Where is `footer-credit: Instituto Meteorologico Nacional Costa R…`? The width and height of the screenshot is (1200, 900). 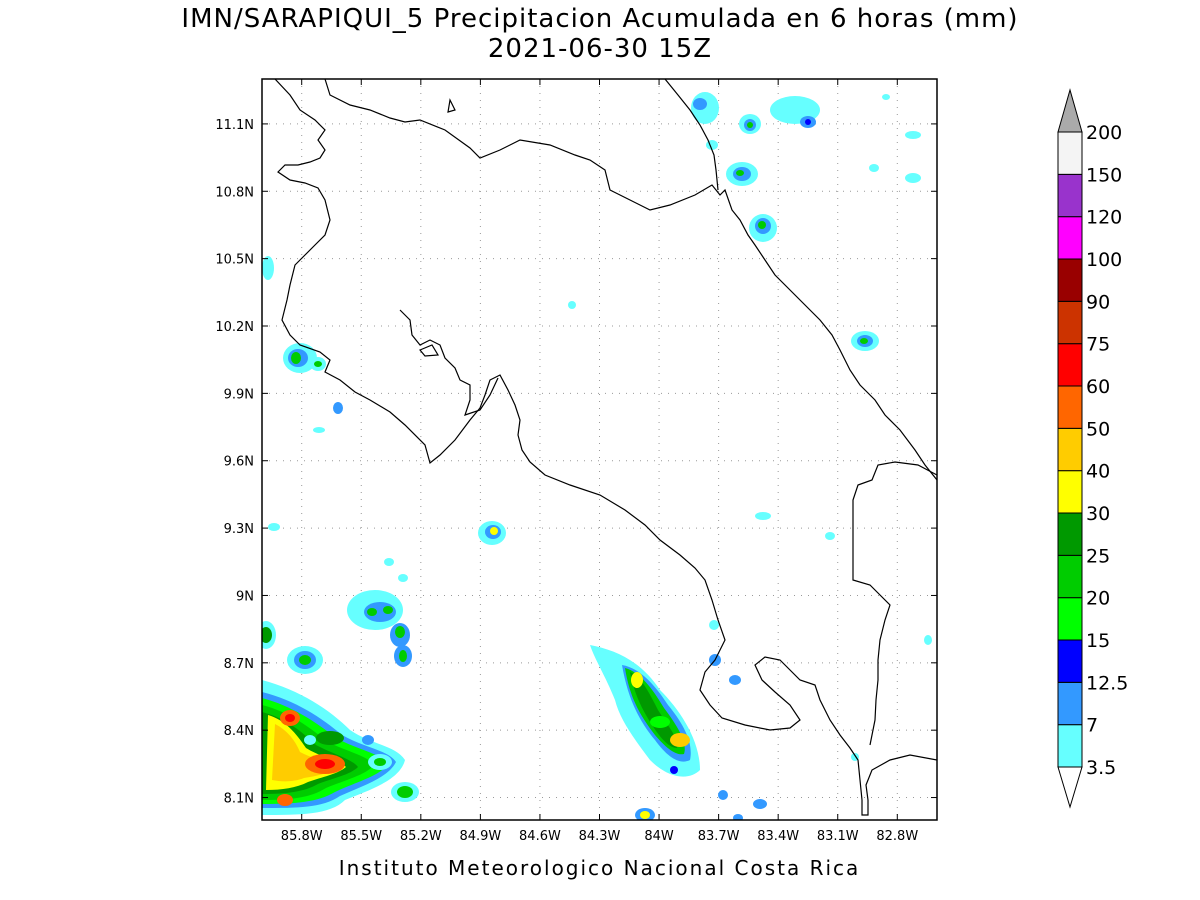
footer-credit: Instituto Meteorologico Nacional Costa R… is located at coordinates (599, 868).